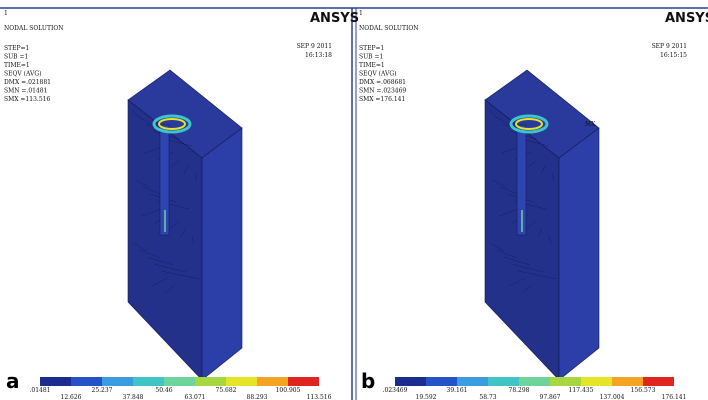  I want to click on block-side, so click(222, 254).